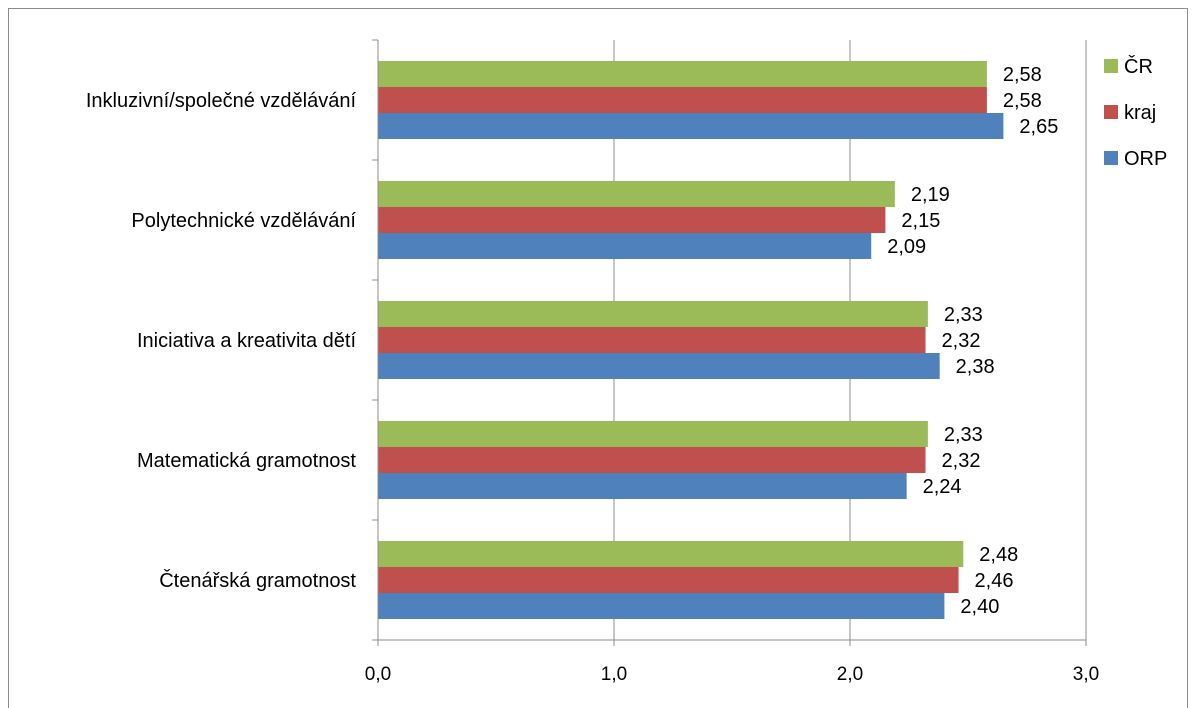  I want to click on x-tick-label: 0,0, so click(378, 674).